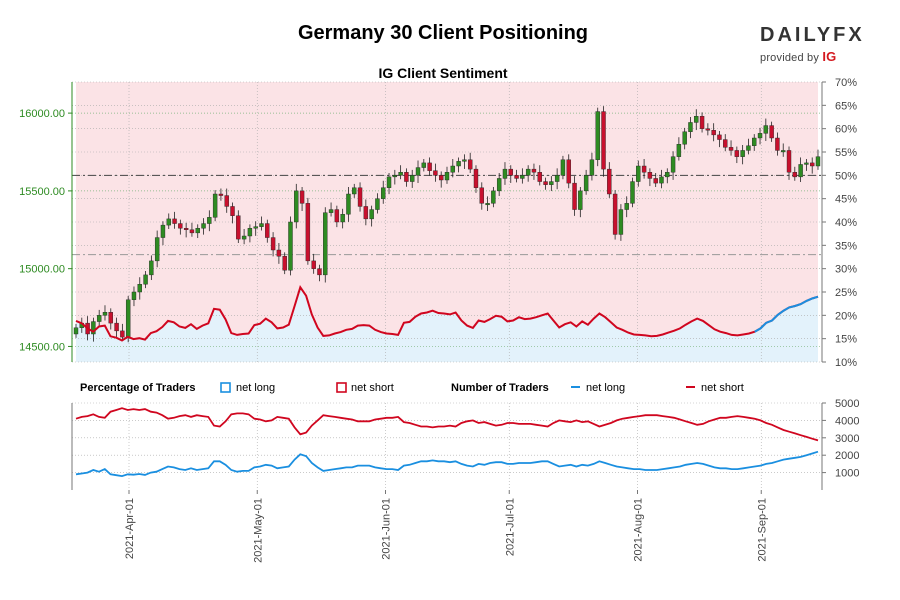  I want to click on date-tick-label: 2021-Apr-01, so click(130, 528).